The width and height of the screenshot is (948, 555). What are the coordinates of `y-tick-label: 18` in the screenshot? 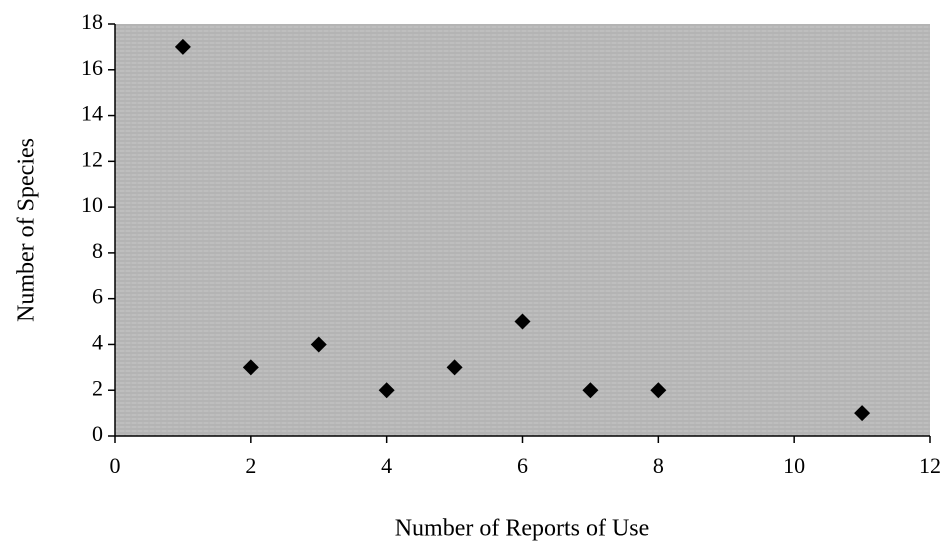 It's located at (92, 21).